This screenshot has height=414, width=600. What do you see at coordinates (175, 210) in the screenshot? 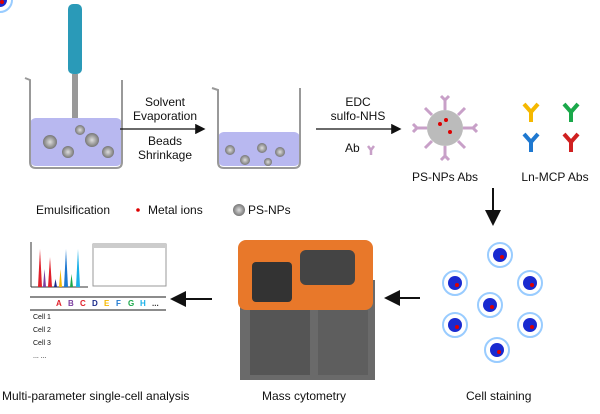
I see `metal-ions-label: Metal ions` at bounding box center [175, 210].